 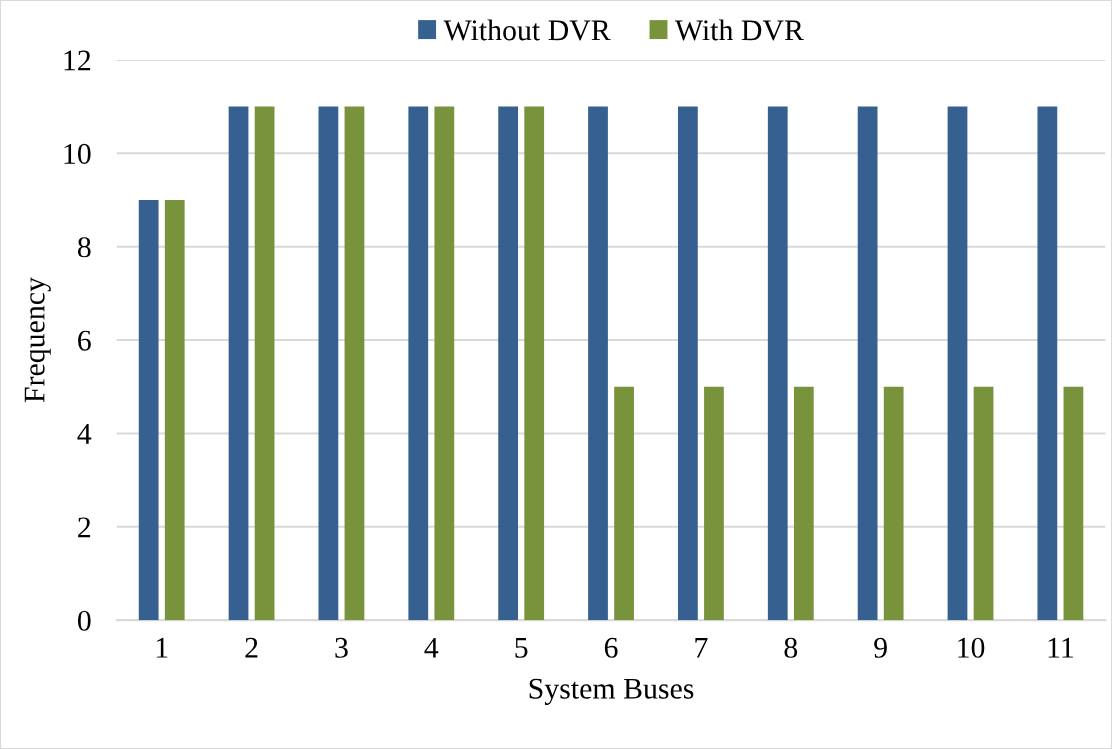 What do you see at coordinates (1060, 647) in the screenshot?
I see `x-tick-label: 11` at bounding box center [1060, 647].